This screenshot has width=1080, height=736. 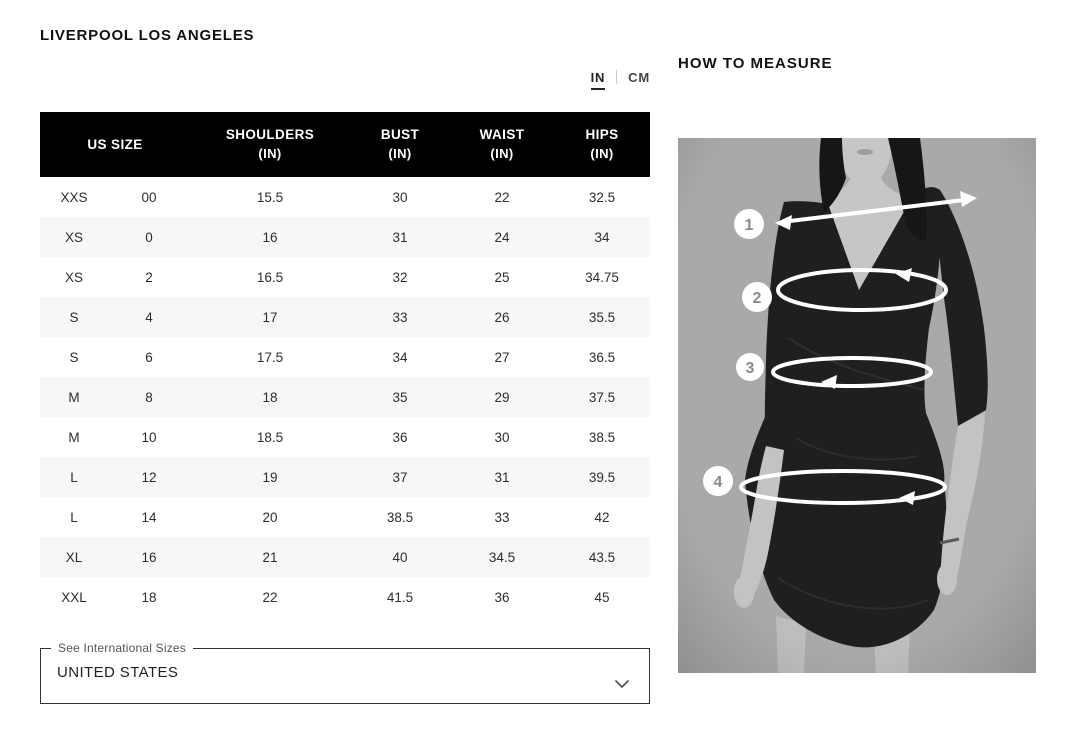 I want to click on table-cell: XXS, so click(x=74, y=197).